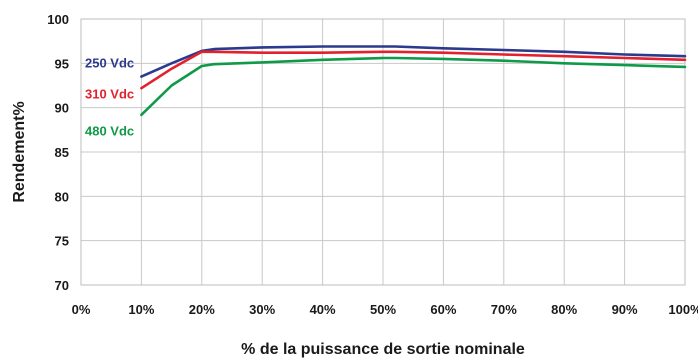 The image size is (698, 360). What do you see at coordinates (202, 309) in the screenshot?
I see `x-tick-label: 20%` at bounding box center [202, 309].